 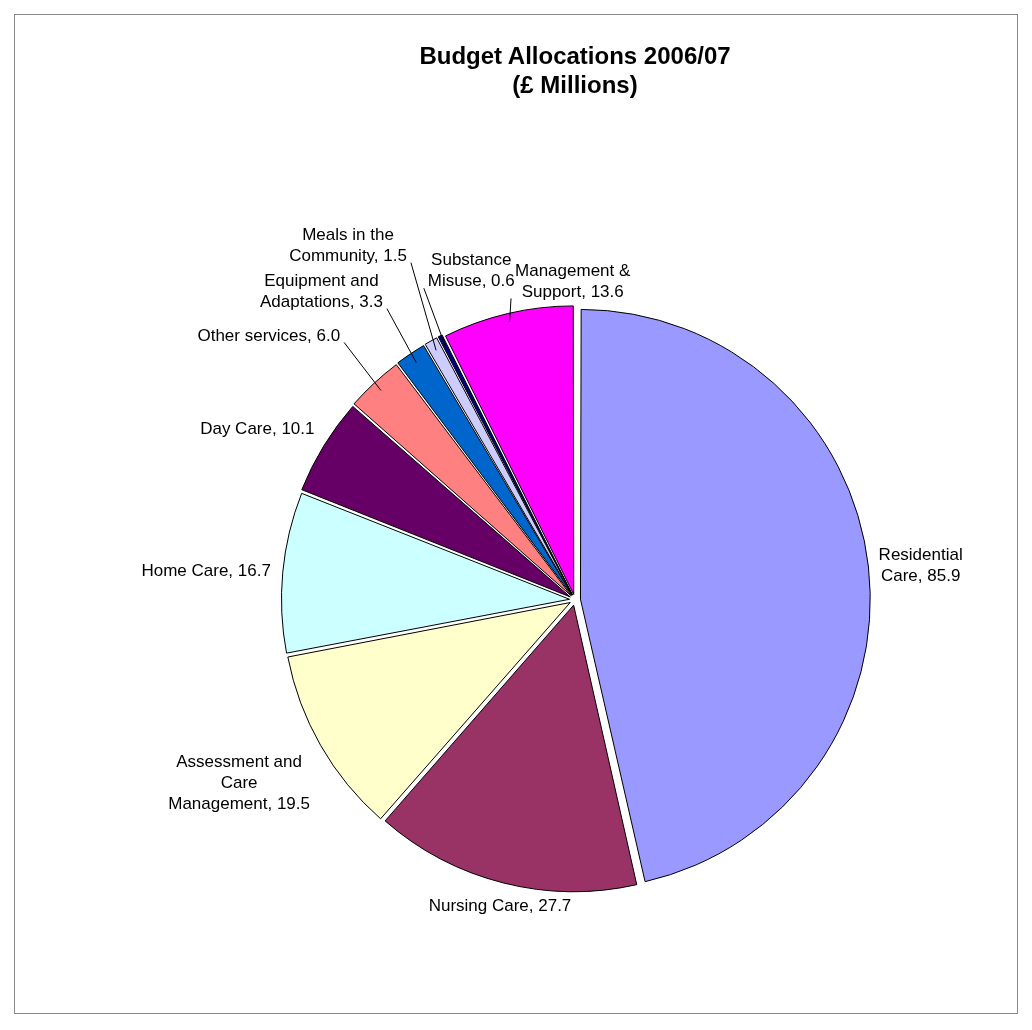 I want to click on slice-label: Residential Care, 85.9, so click(x=920, y=565).